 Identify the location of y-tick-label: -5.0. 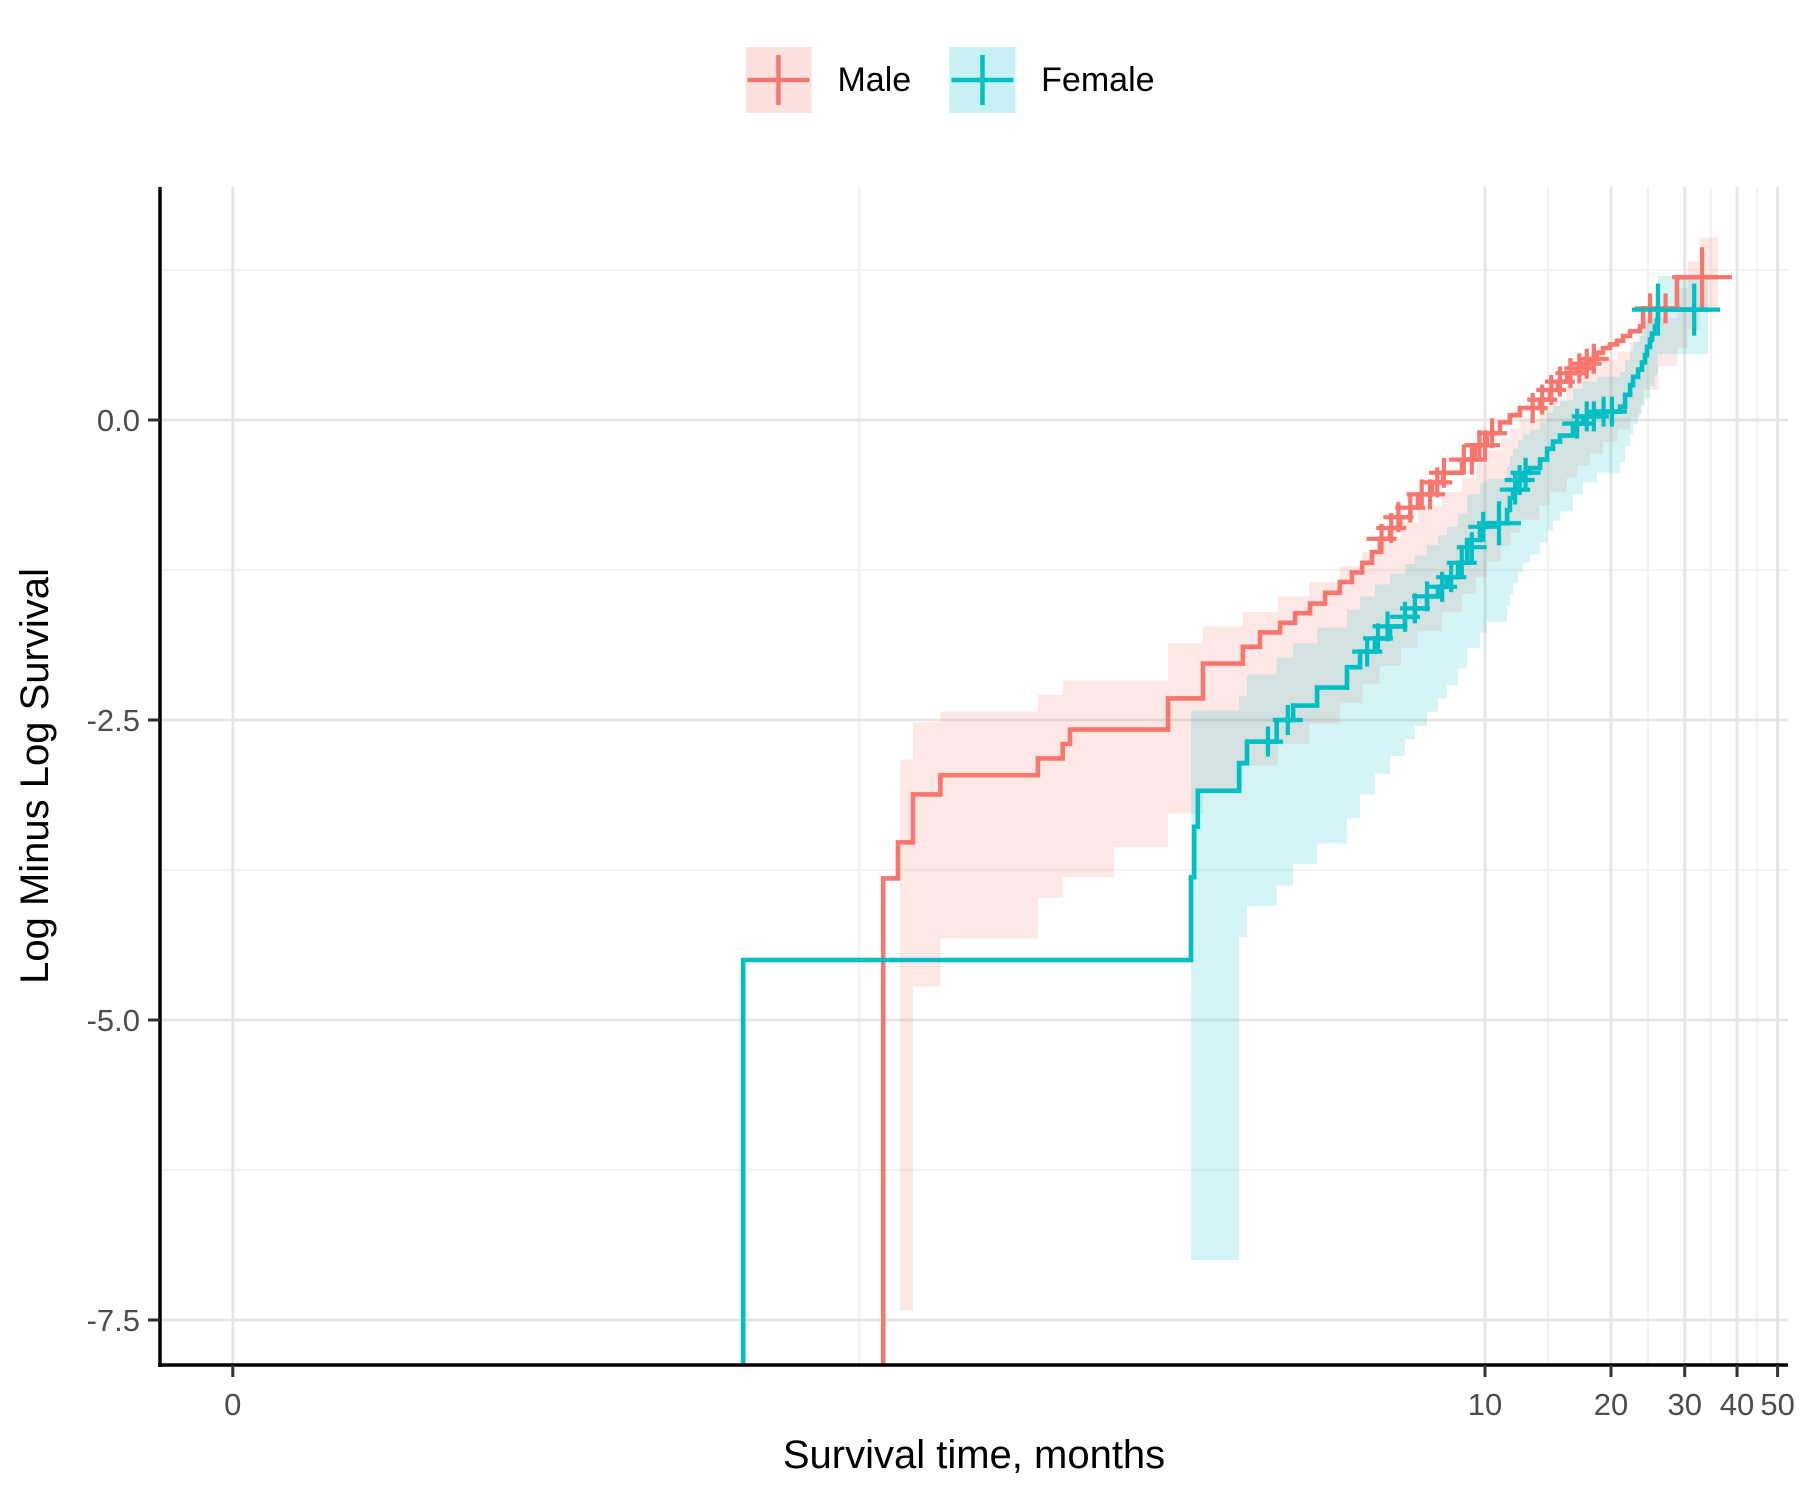
(113, 1020).